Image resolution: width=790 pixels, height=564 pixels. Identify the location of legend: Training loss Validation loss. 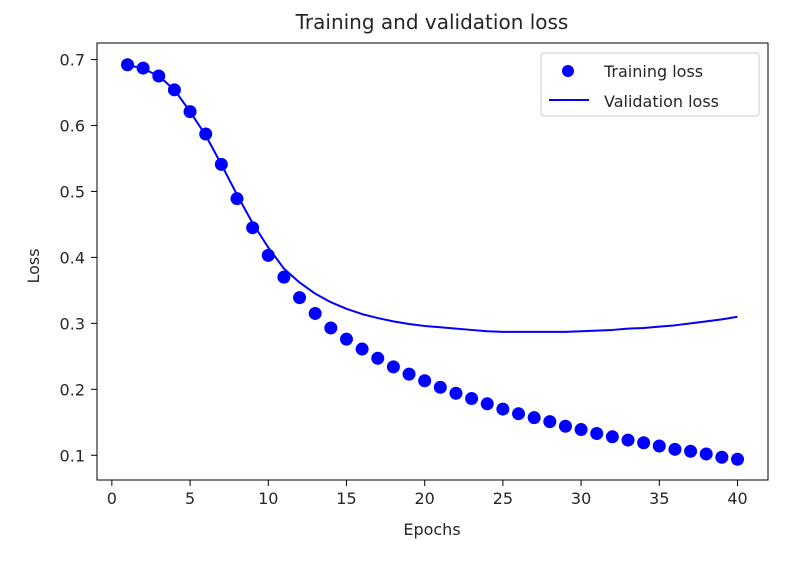
(650, 84).